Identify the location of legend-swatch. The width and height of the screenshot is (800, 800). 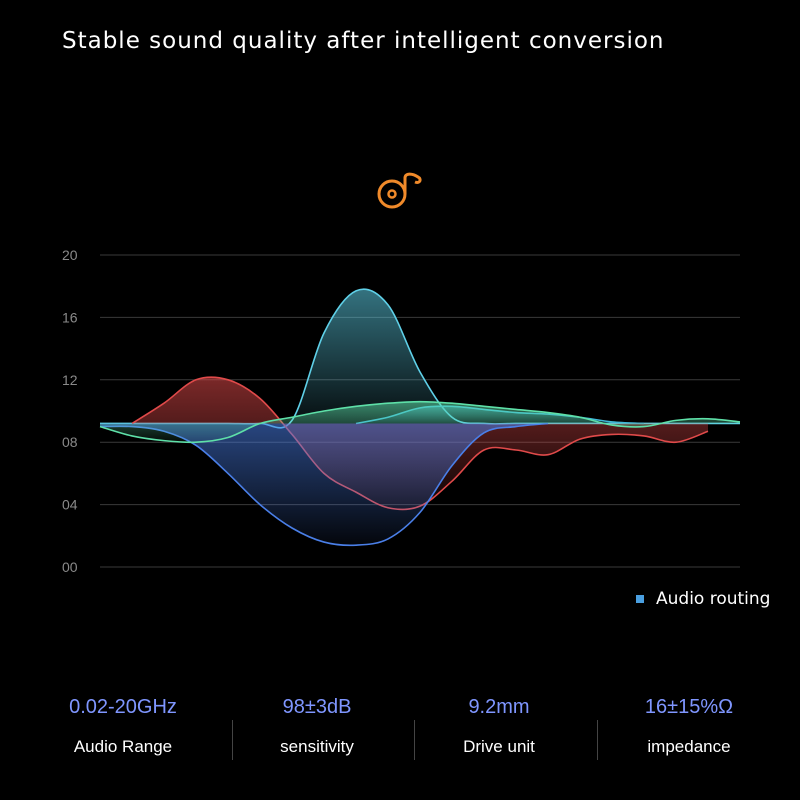
(640, 599).